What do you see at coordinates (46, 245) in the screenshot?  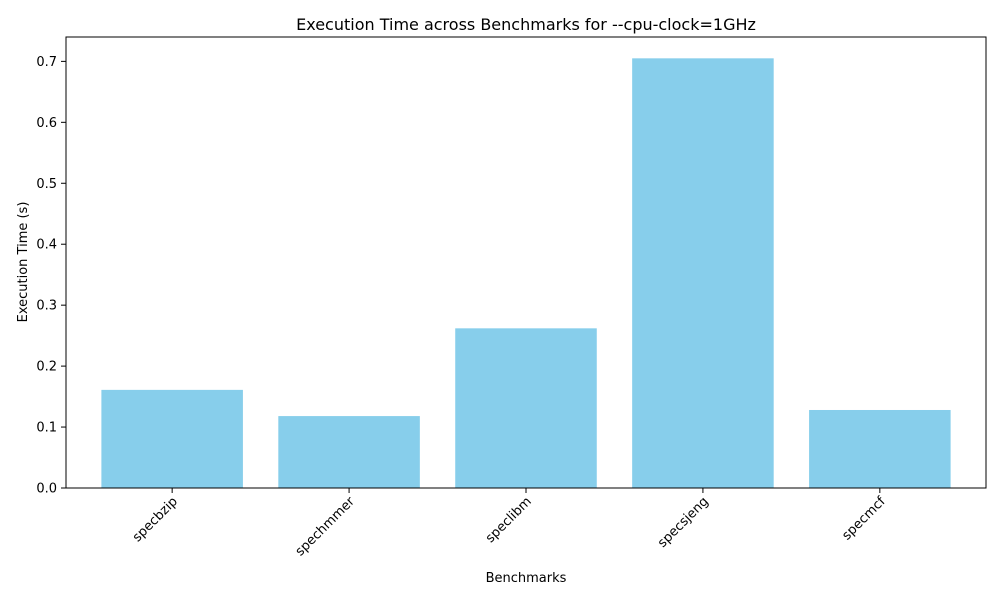 I see `y-tick-label: 0.4` at bounding box center [46, 245].